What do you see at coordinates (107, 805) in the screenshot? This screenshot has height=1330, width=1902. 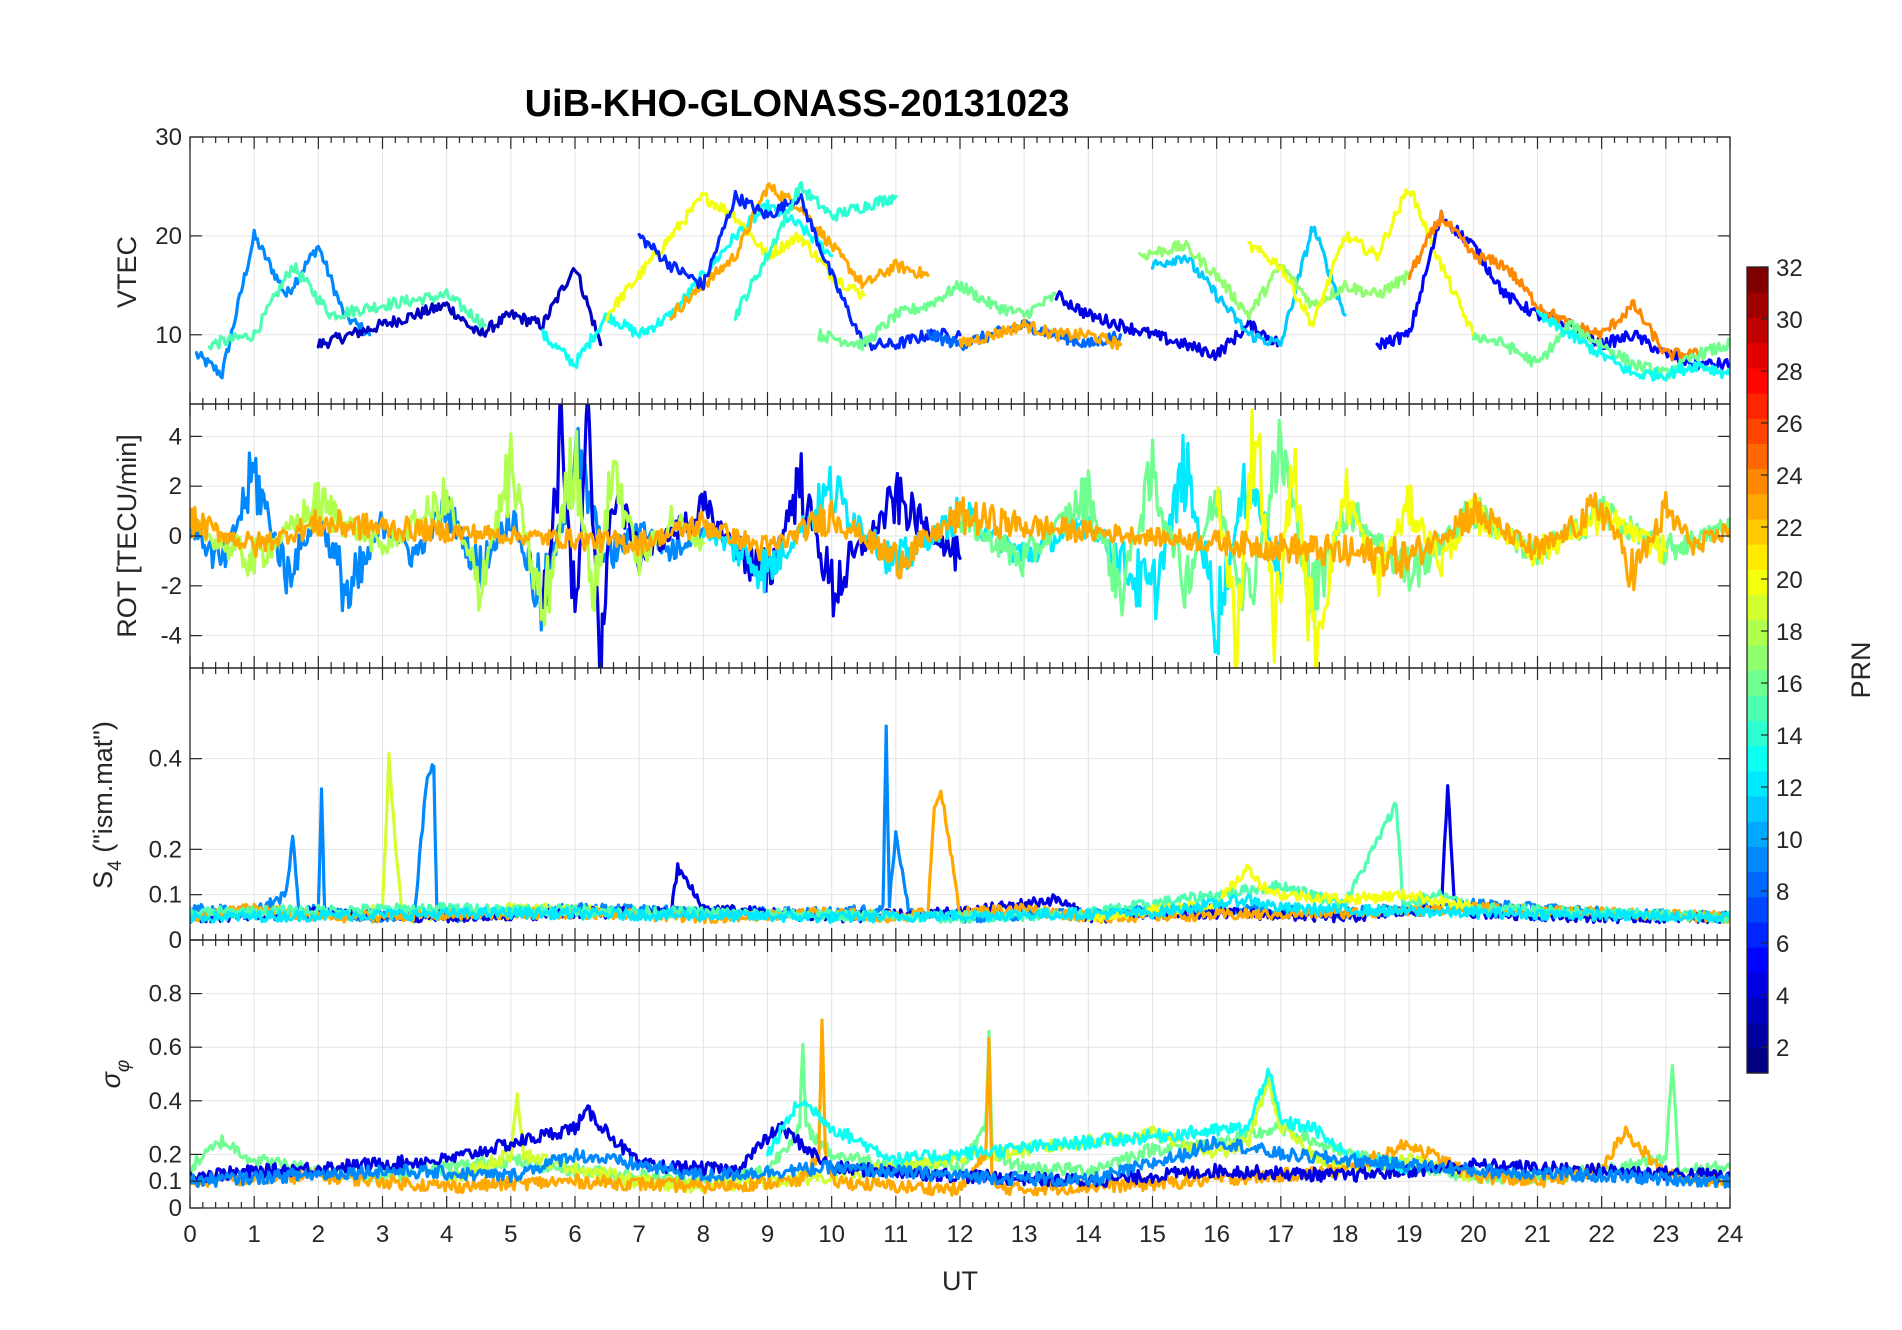 I see `y-axis-label: S4 ("ism.mat")` at bounding box center [107, 805].